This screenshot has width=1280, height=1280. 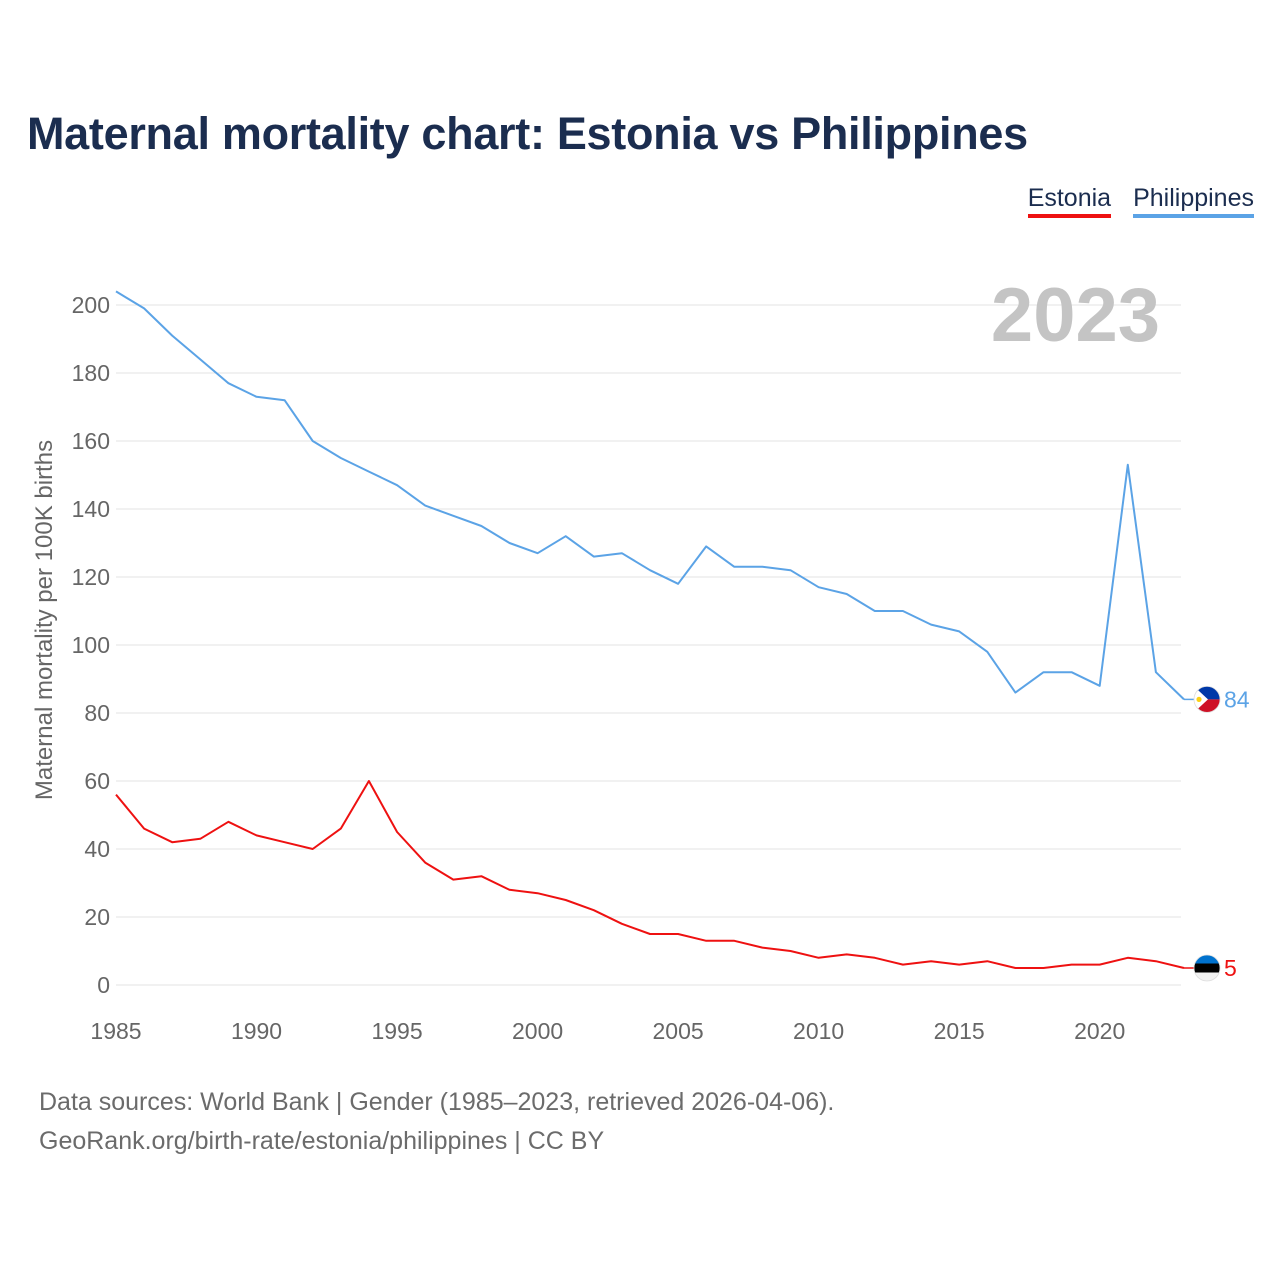 I want to click on y-tick-label: 180, so click(x=91, y=373).